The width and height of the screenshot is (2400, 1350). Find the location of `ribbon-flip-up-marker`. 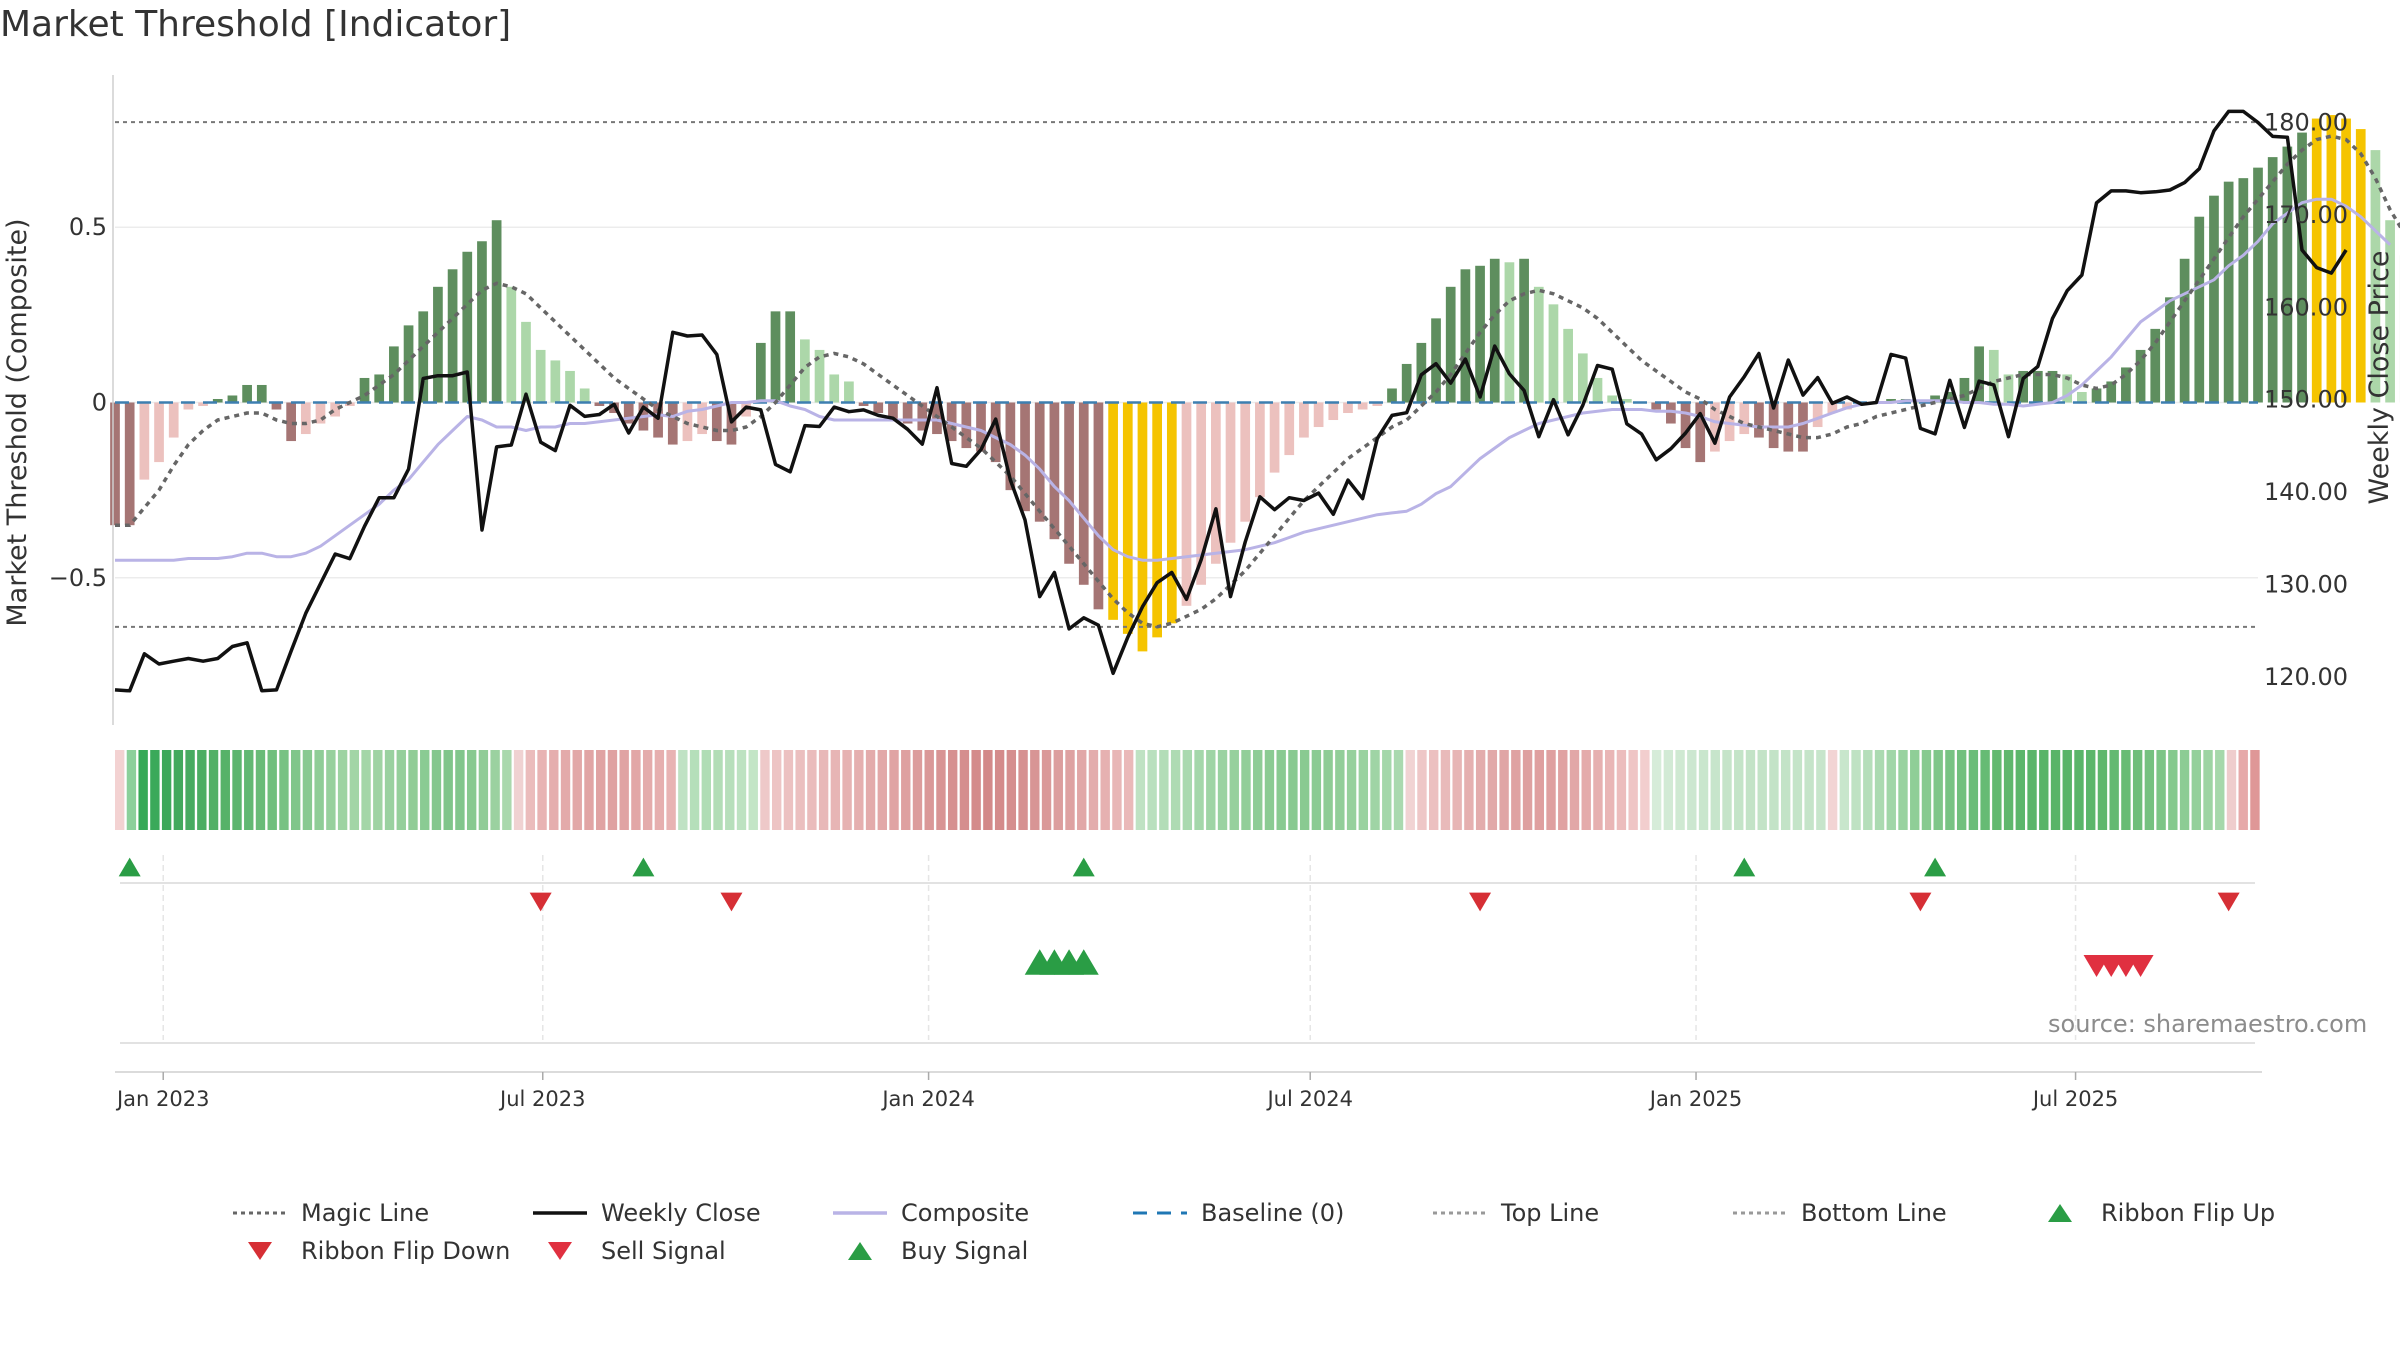

ribbon-flip-up-marker is located at coordinates (1744, 867).